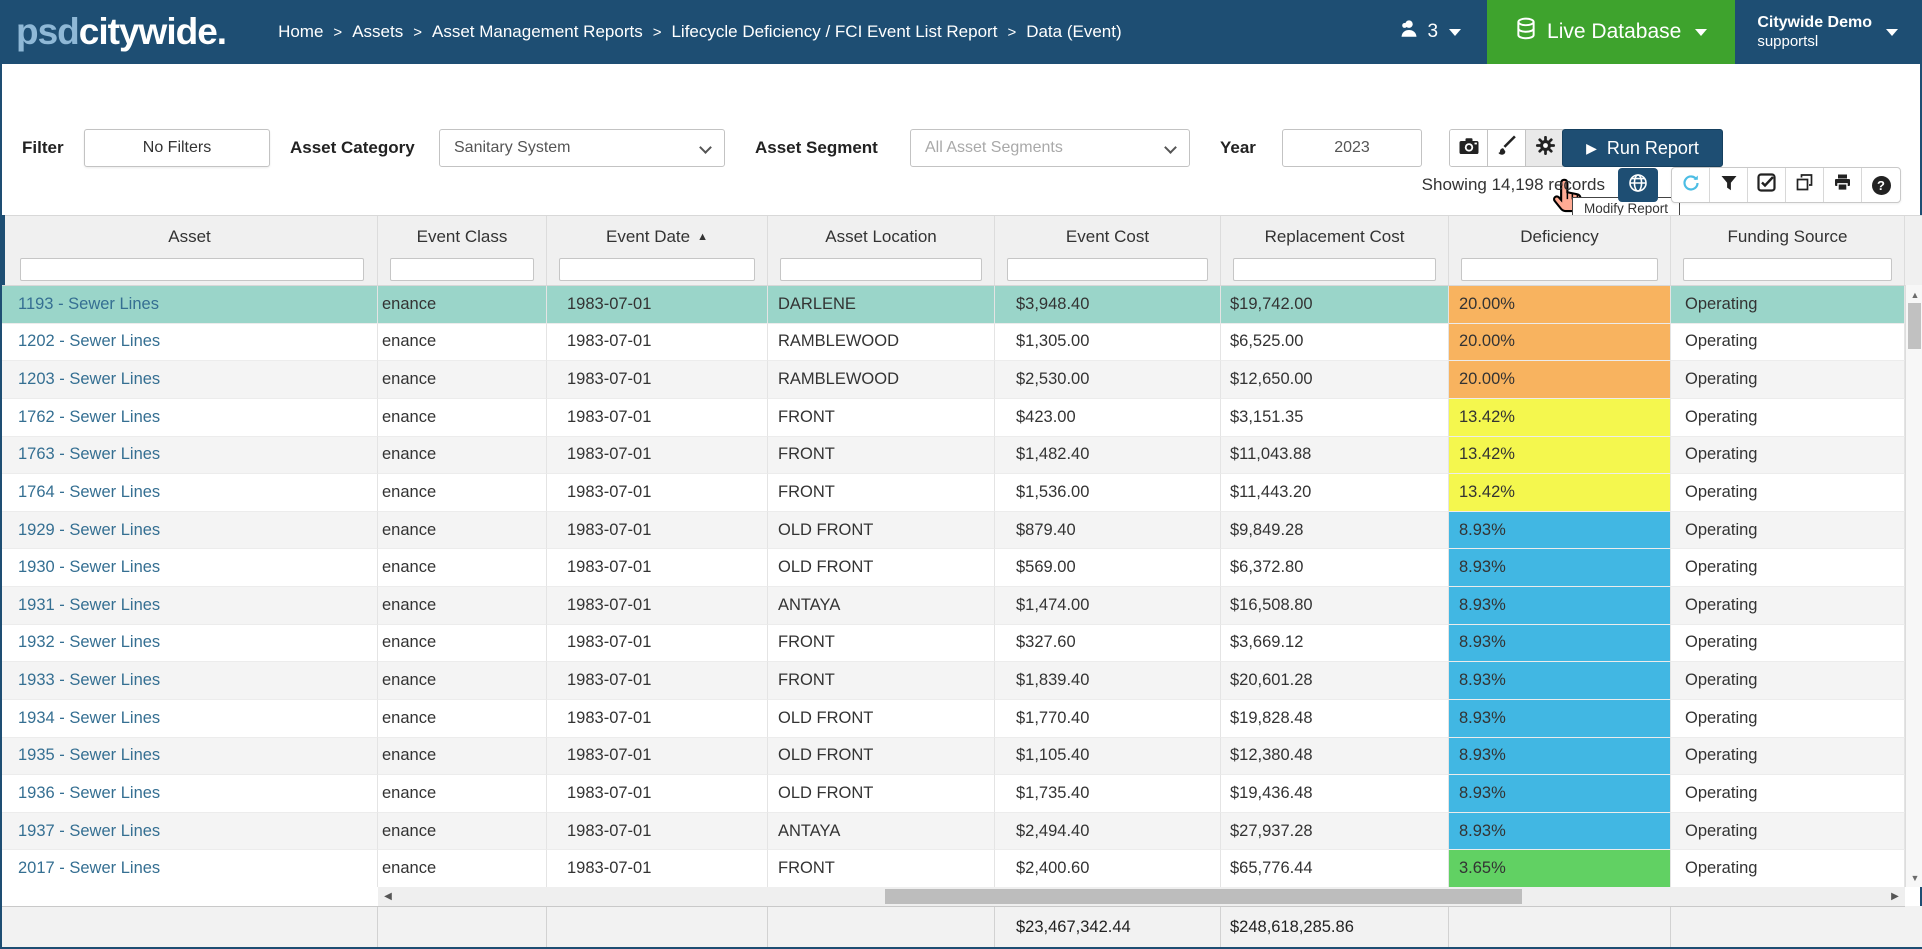 Image resolution: width=1922 pixels, height=949 pixels. Describe the element at coordinates (1108, 237) in the screenshot. I see `column-header-event-cost: Event Cost` at that location.